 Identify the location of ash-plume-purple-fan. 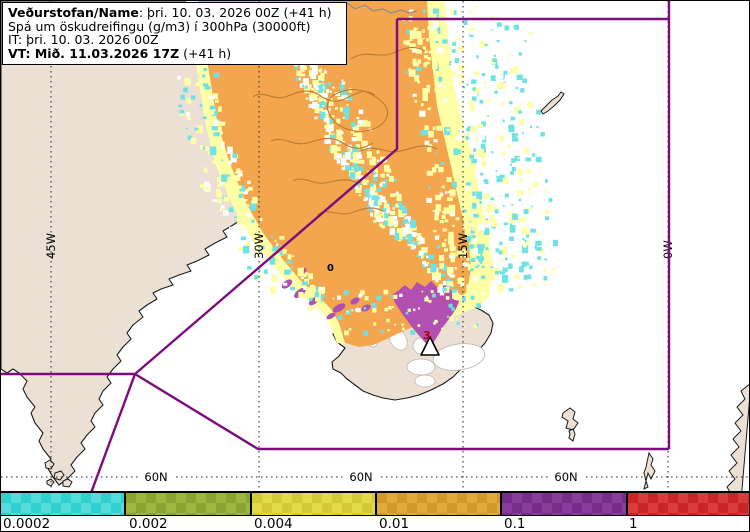
(426, 314).